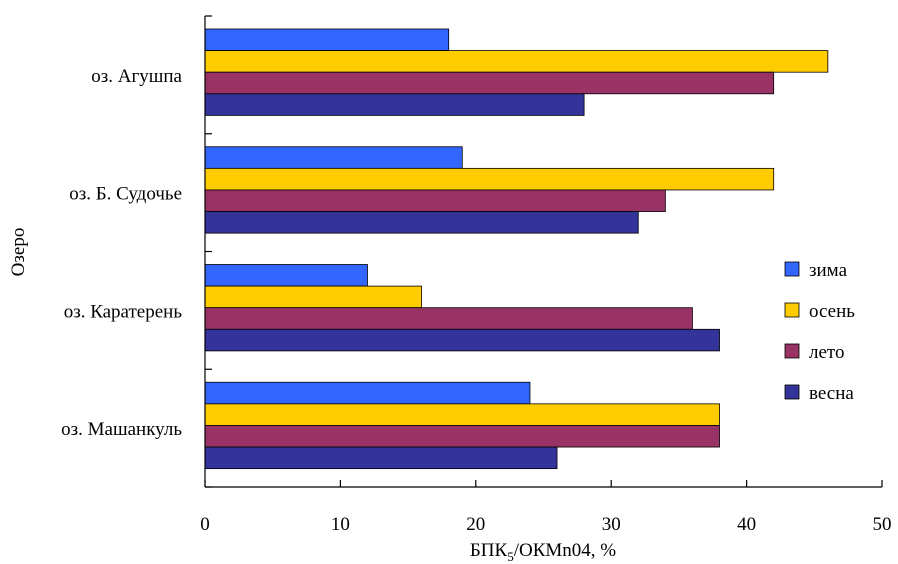 The image size is (898, 564). Describe the element at coordinates (136, 76) in the screenshot. I see `category-label: оз. Агушпа` at that location.